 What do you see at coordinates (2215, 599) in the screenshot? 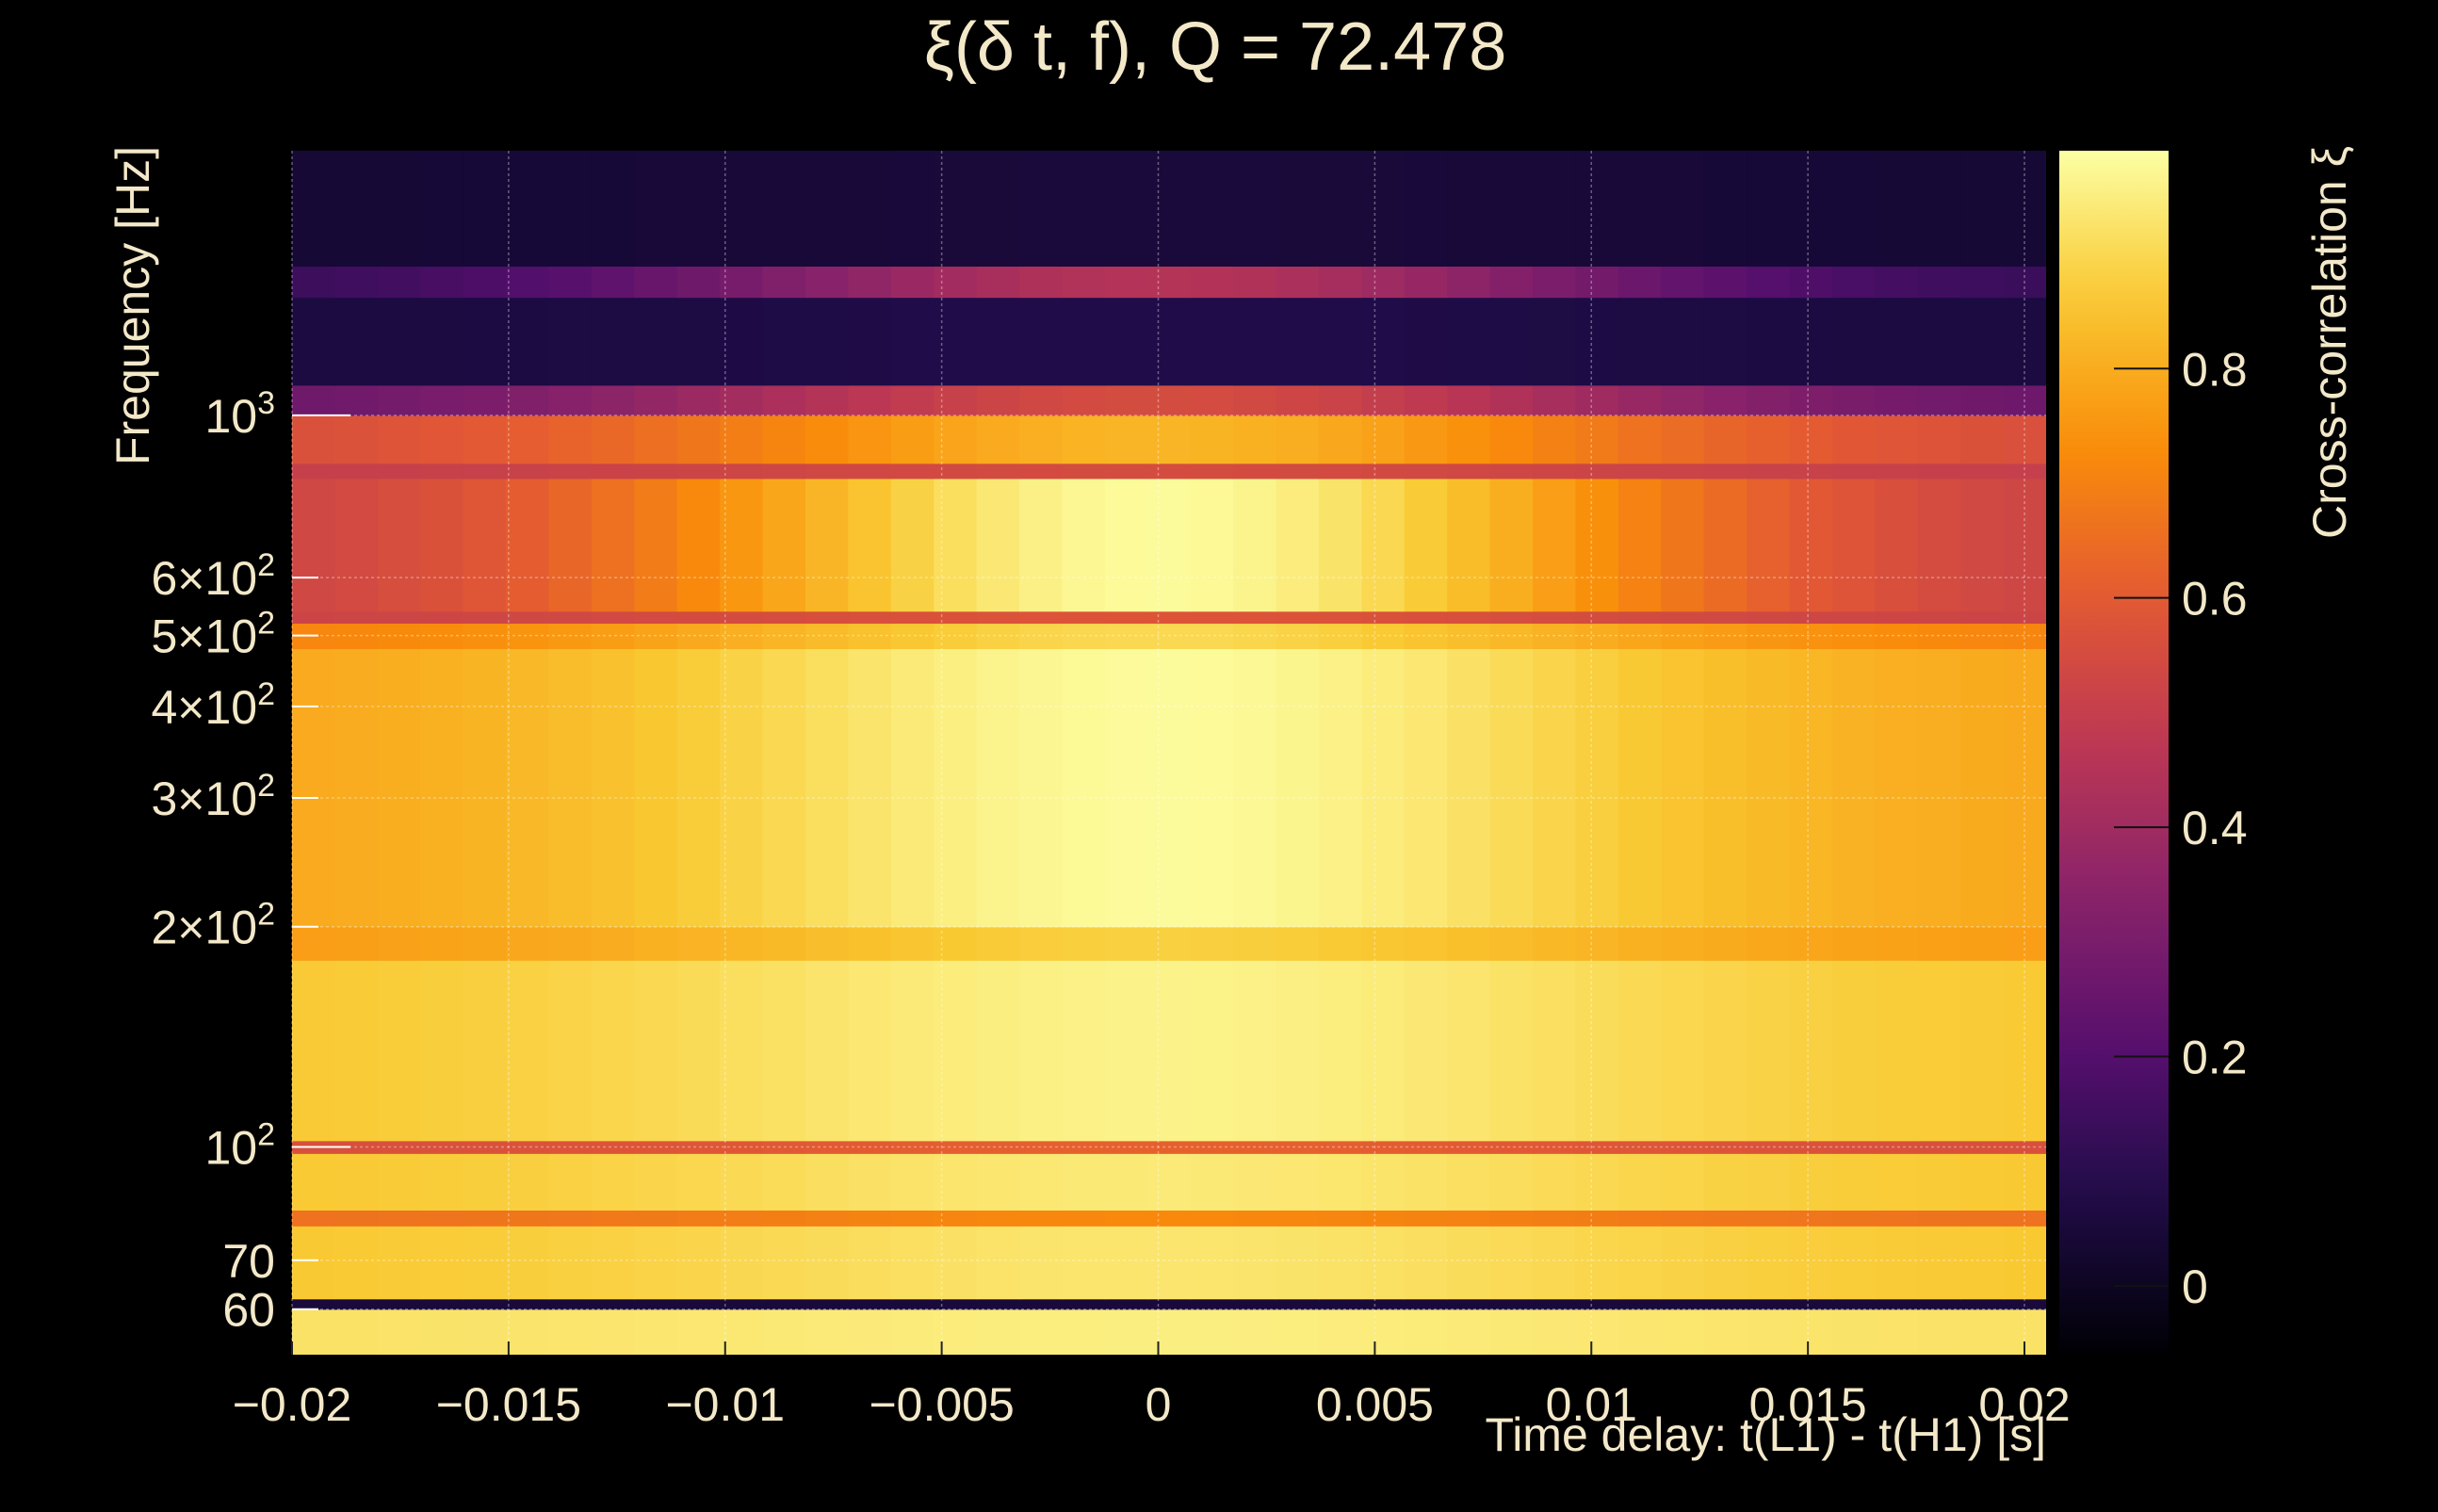
I see `colorbar-tick-label: 0.6` at bounding box center [2215, 599].